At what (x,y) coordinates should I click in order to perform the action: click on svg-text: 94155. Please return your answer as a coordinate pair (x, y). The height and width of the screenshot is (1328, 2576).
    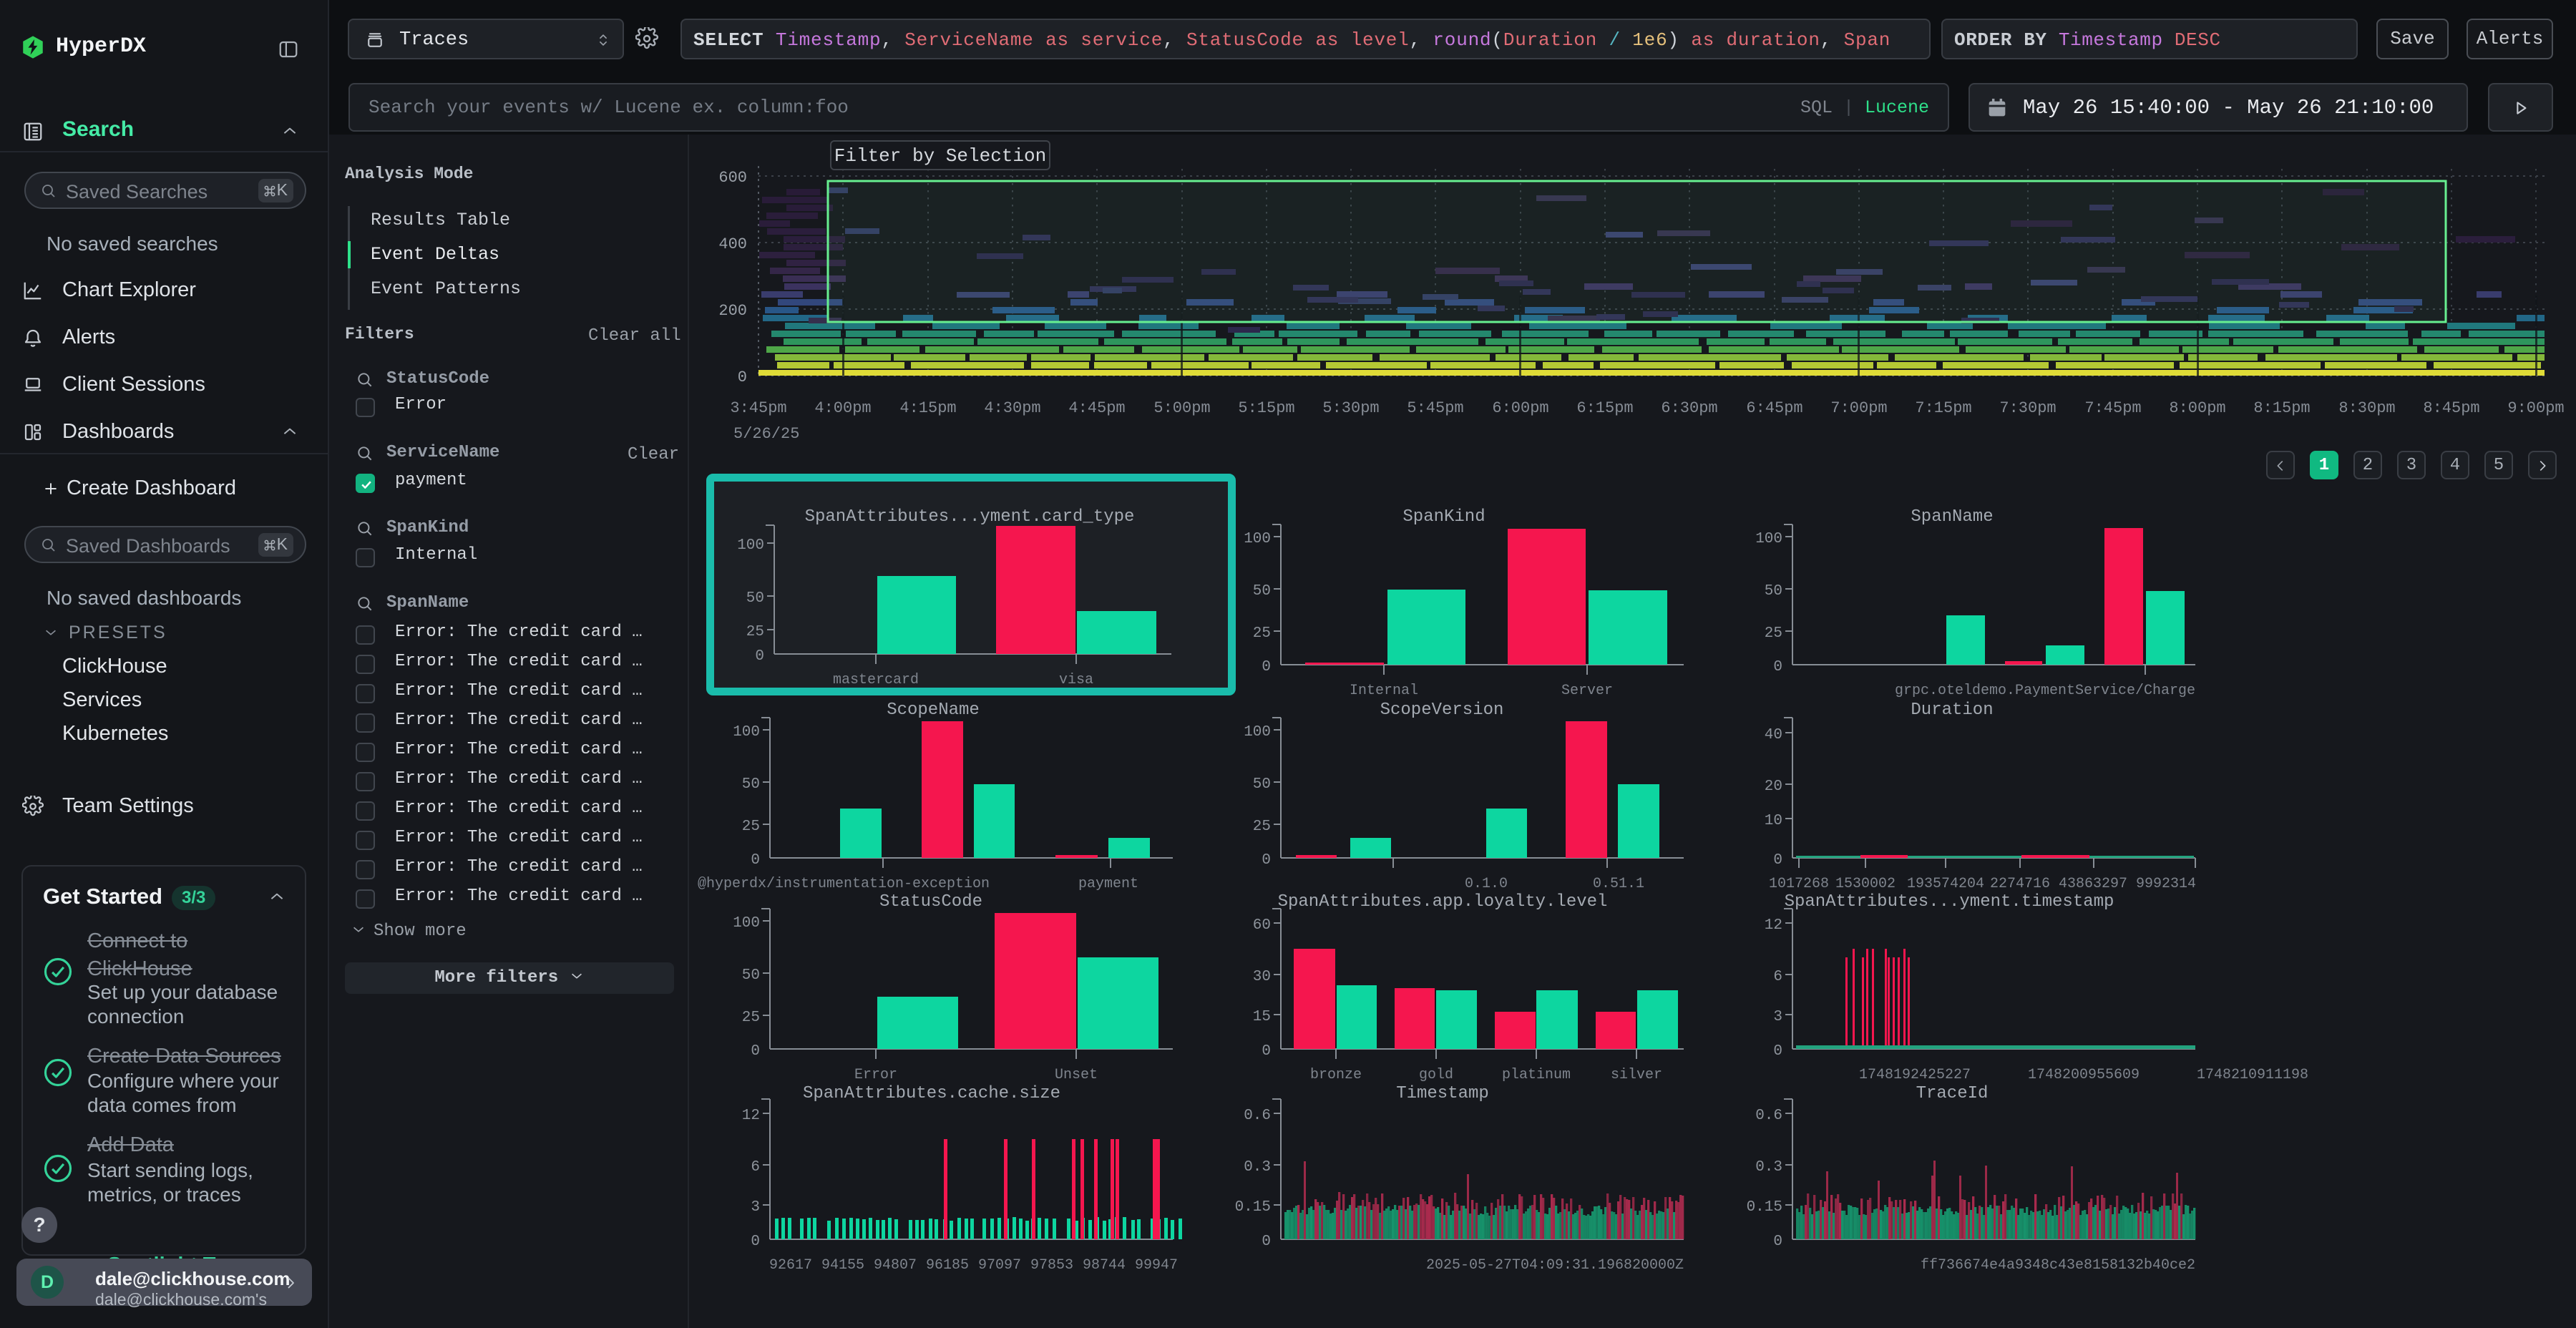
    Looking at the image, I should click on (842, 1266).